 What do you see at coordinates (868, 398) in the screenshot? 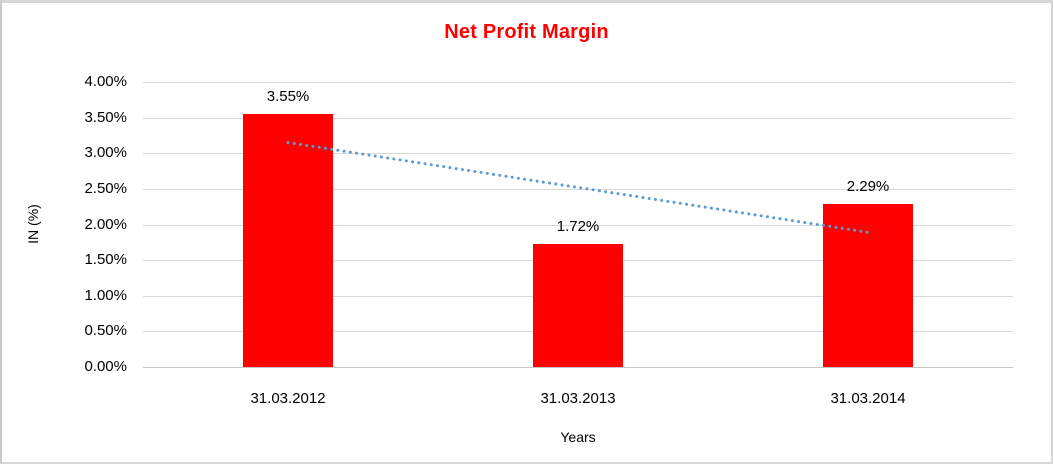
I see `x-category-label: 31.03.2014` at bounding box center [868, 398].